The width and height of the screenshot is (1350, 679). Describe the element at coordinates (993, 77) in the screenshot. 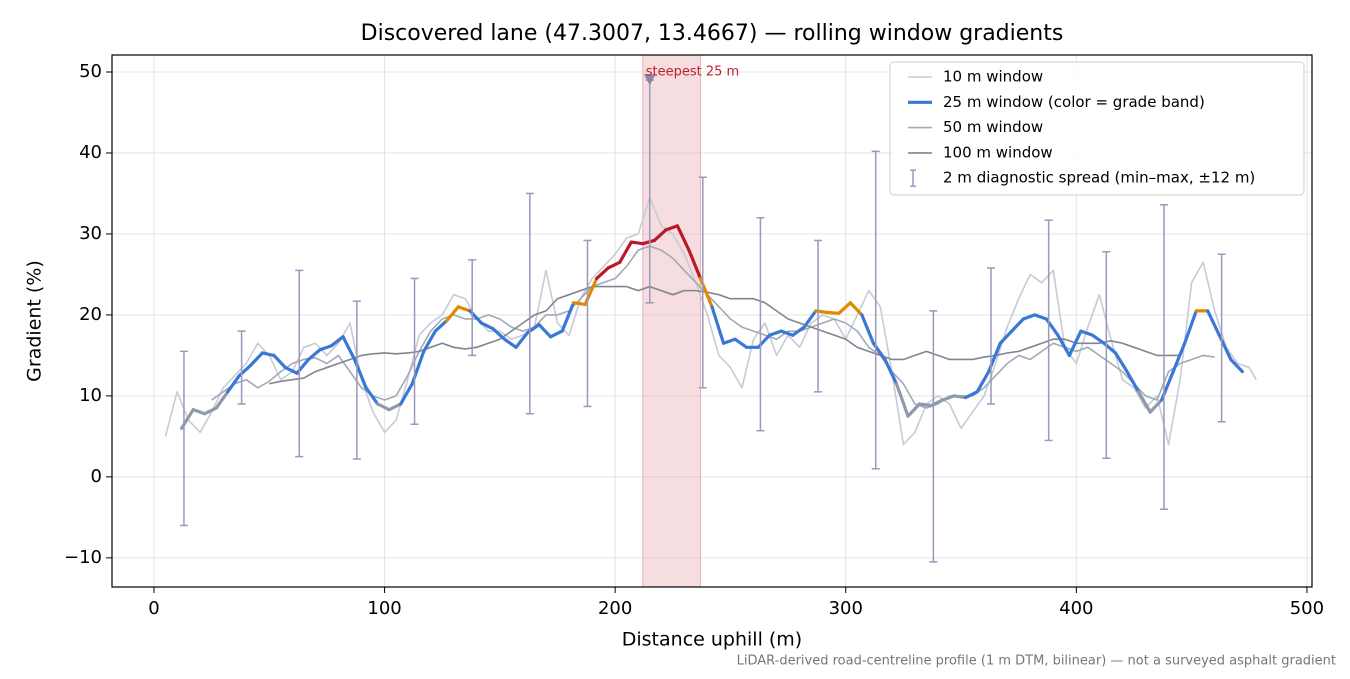

I see `legend-label: 10 m window` at that location.